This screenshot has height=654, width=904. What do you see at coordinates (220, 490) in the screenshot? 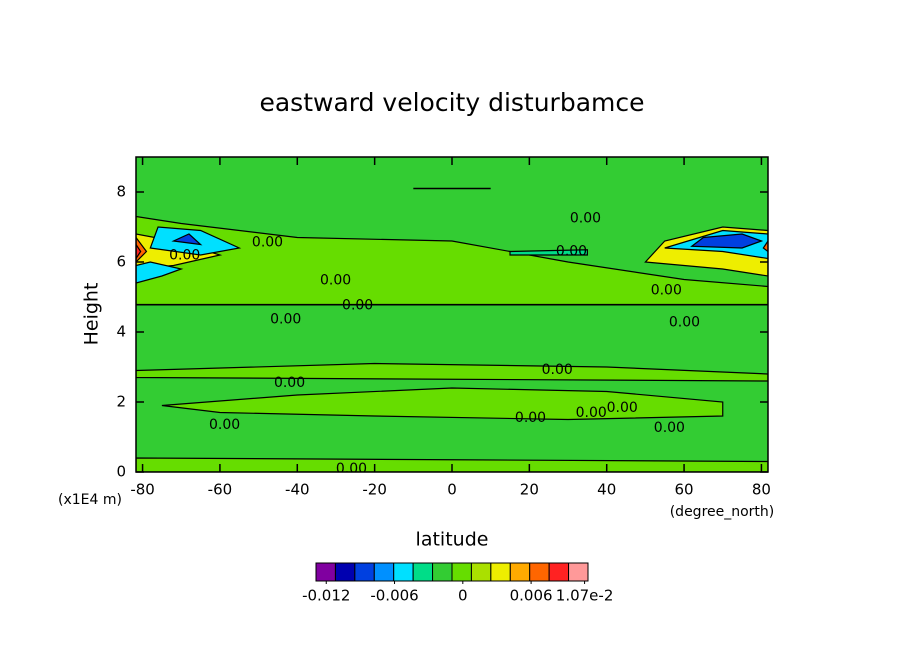
I see `x-tick-label: -60` at bounding box center [220, 490].